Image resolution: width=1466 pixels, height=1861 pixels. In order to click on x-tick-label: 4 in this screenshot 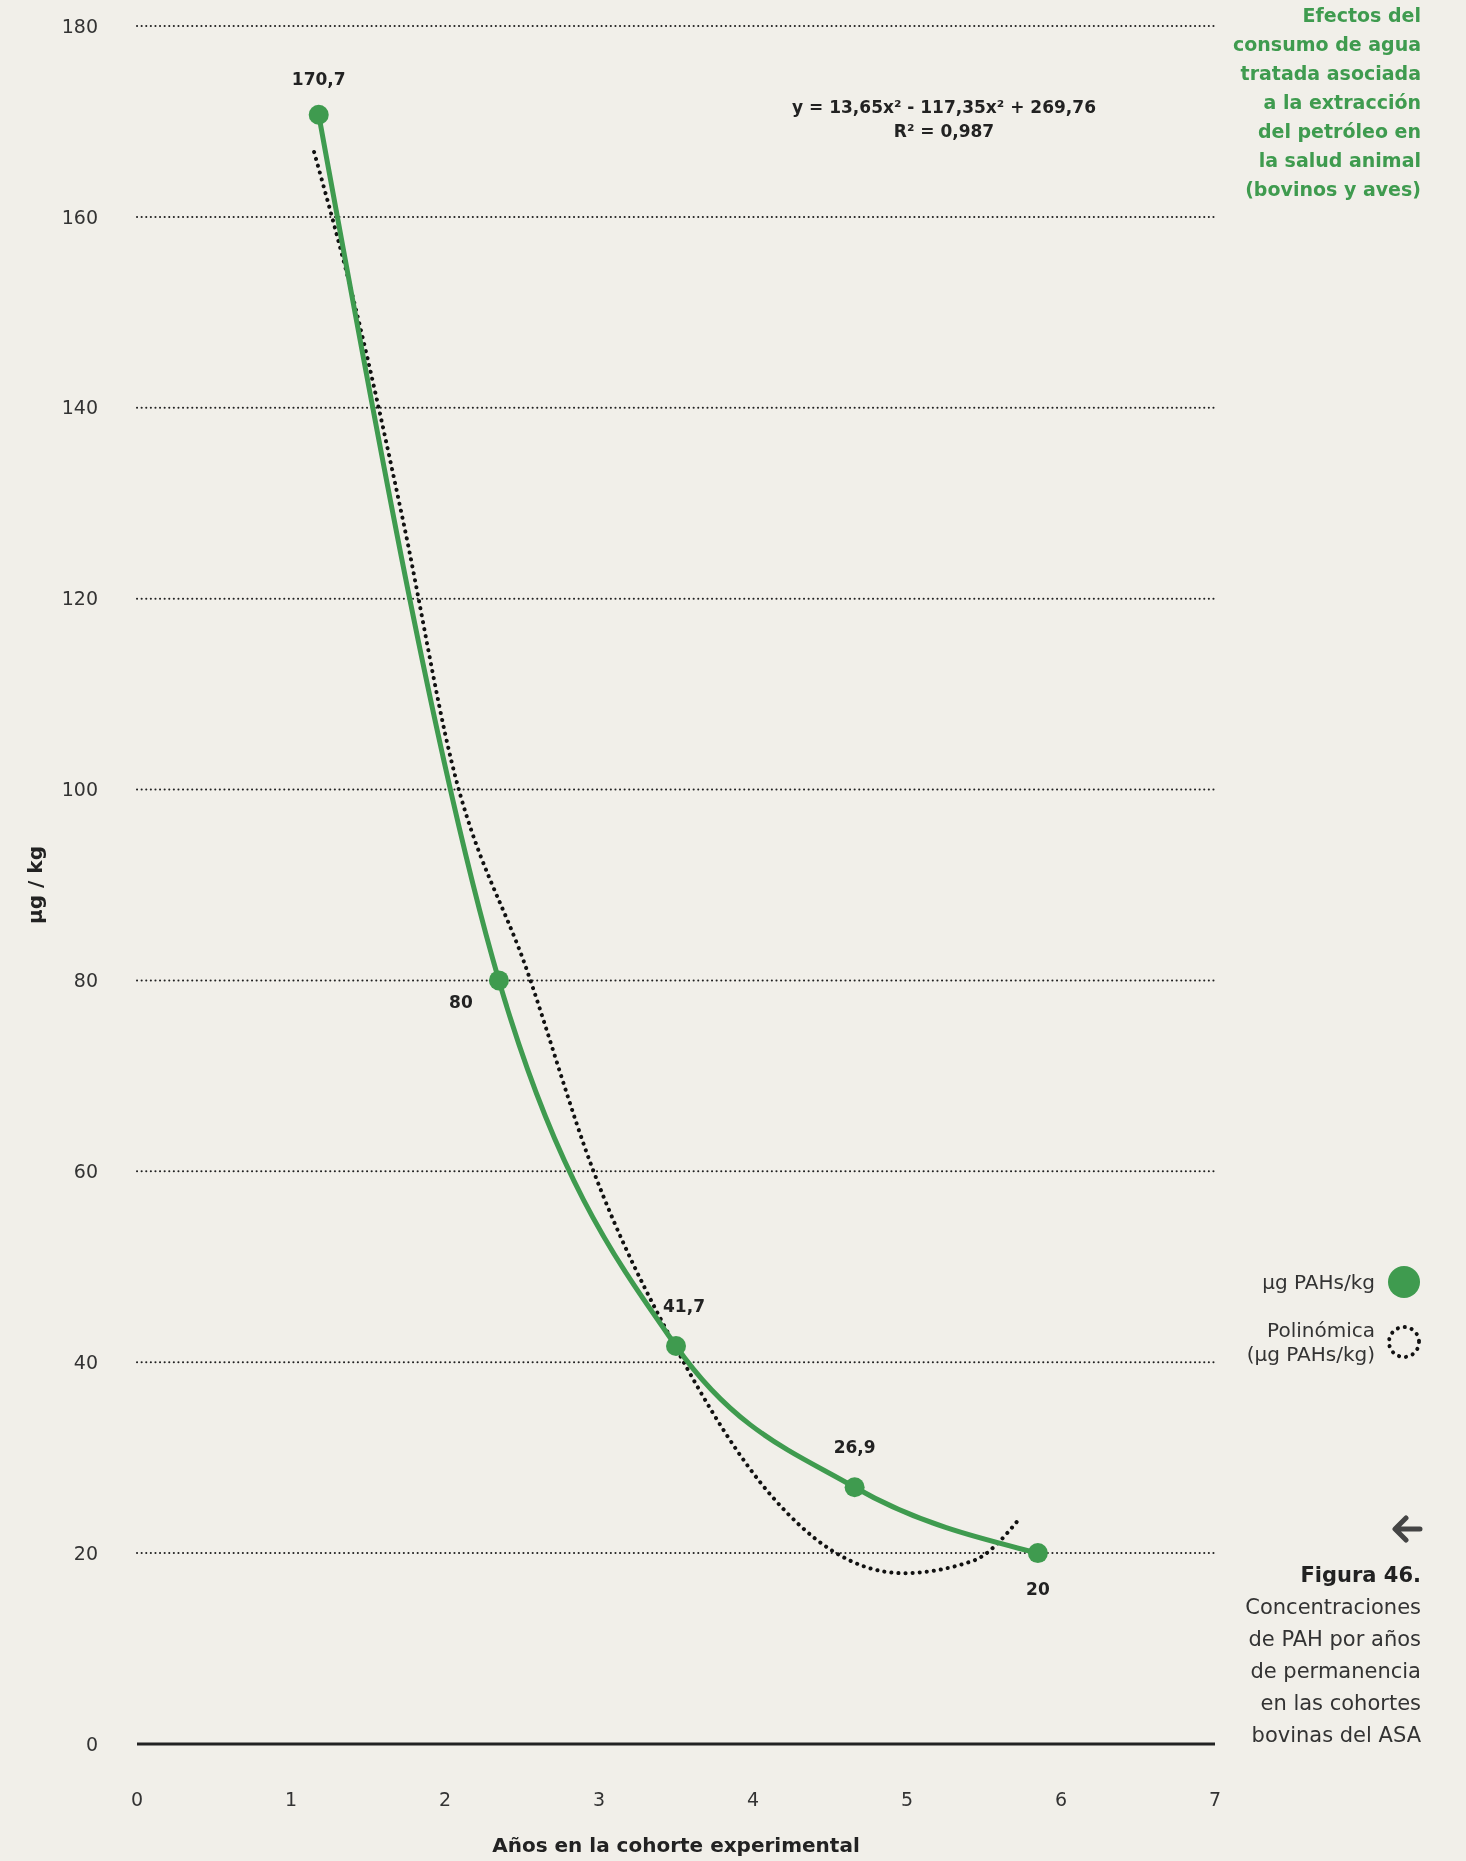, I will do `click(753, 1799)`.